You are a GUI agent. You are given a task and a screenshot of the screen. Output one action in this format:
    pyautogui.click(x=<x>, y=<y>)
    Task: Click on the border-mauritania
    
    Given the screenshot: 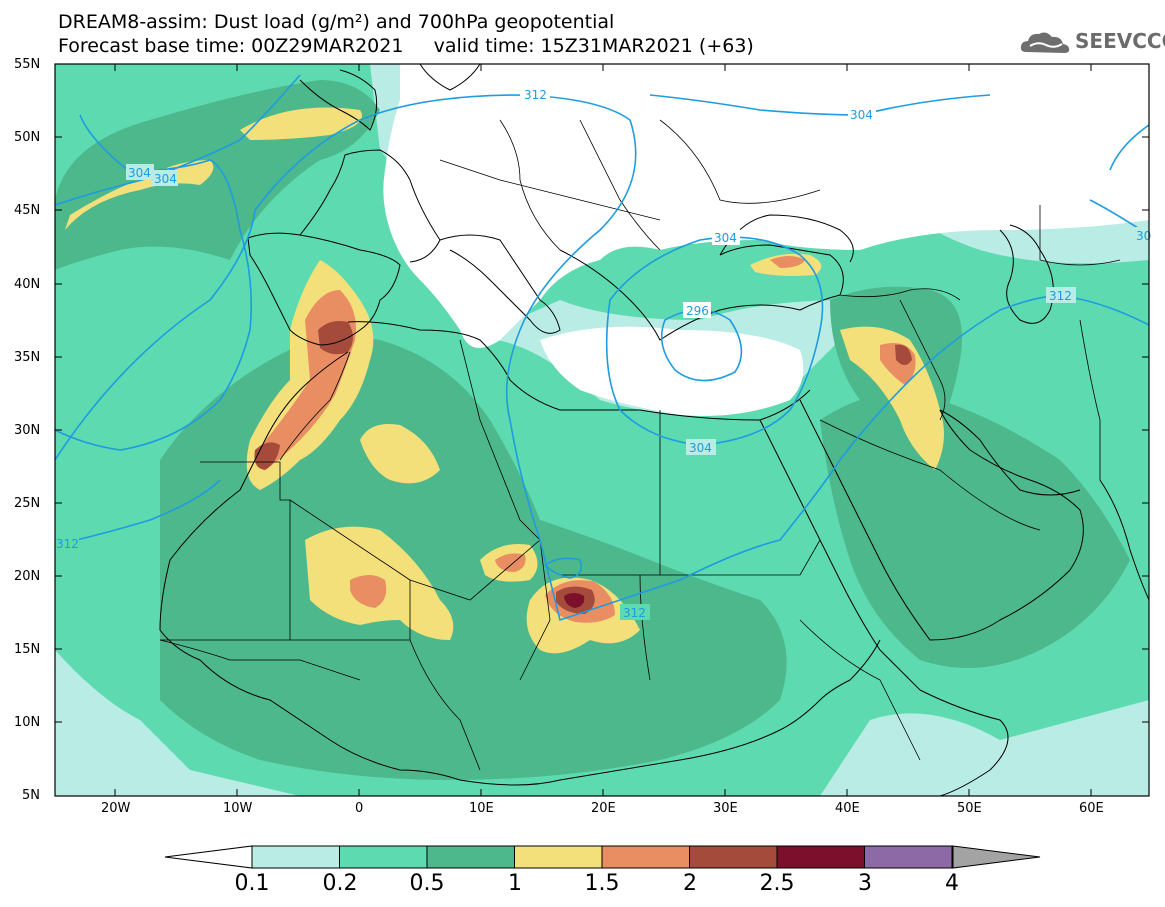 What is the action you would take?
    pyautogui.click(x=225, y=551)
    